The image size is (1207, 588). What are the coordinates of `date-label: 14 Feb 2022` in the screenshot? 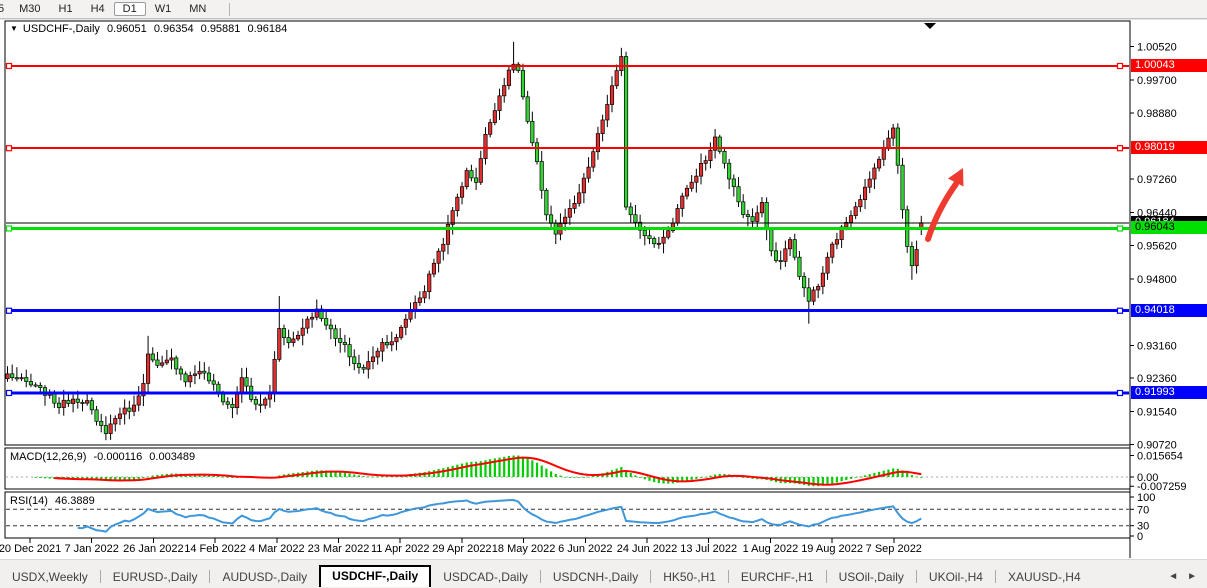 It's located at (215, 549).